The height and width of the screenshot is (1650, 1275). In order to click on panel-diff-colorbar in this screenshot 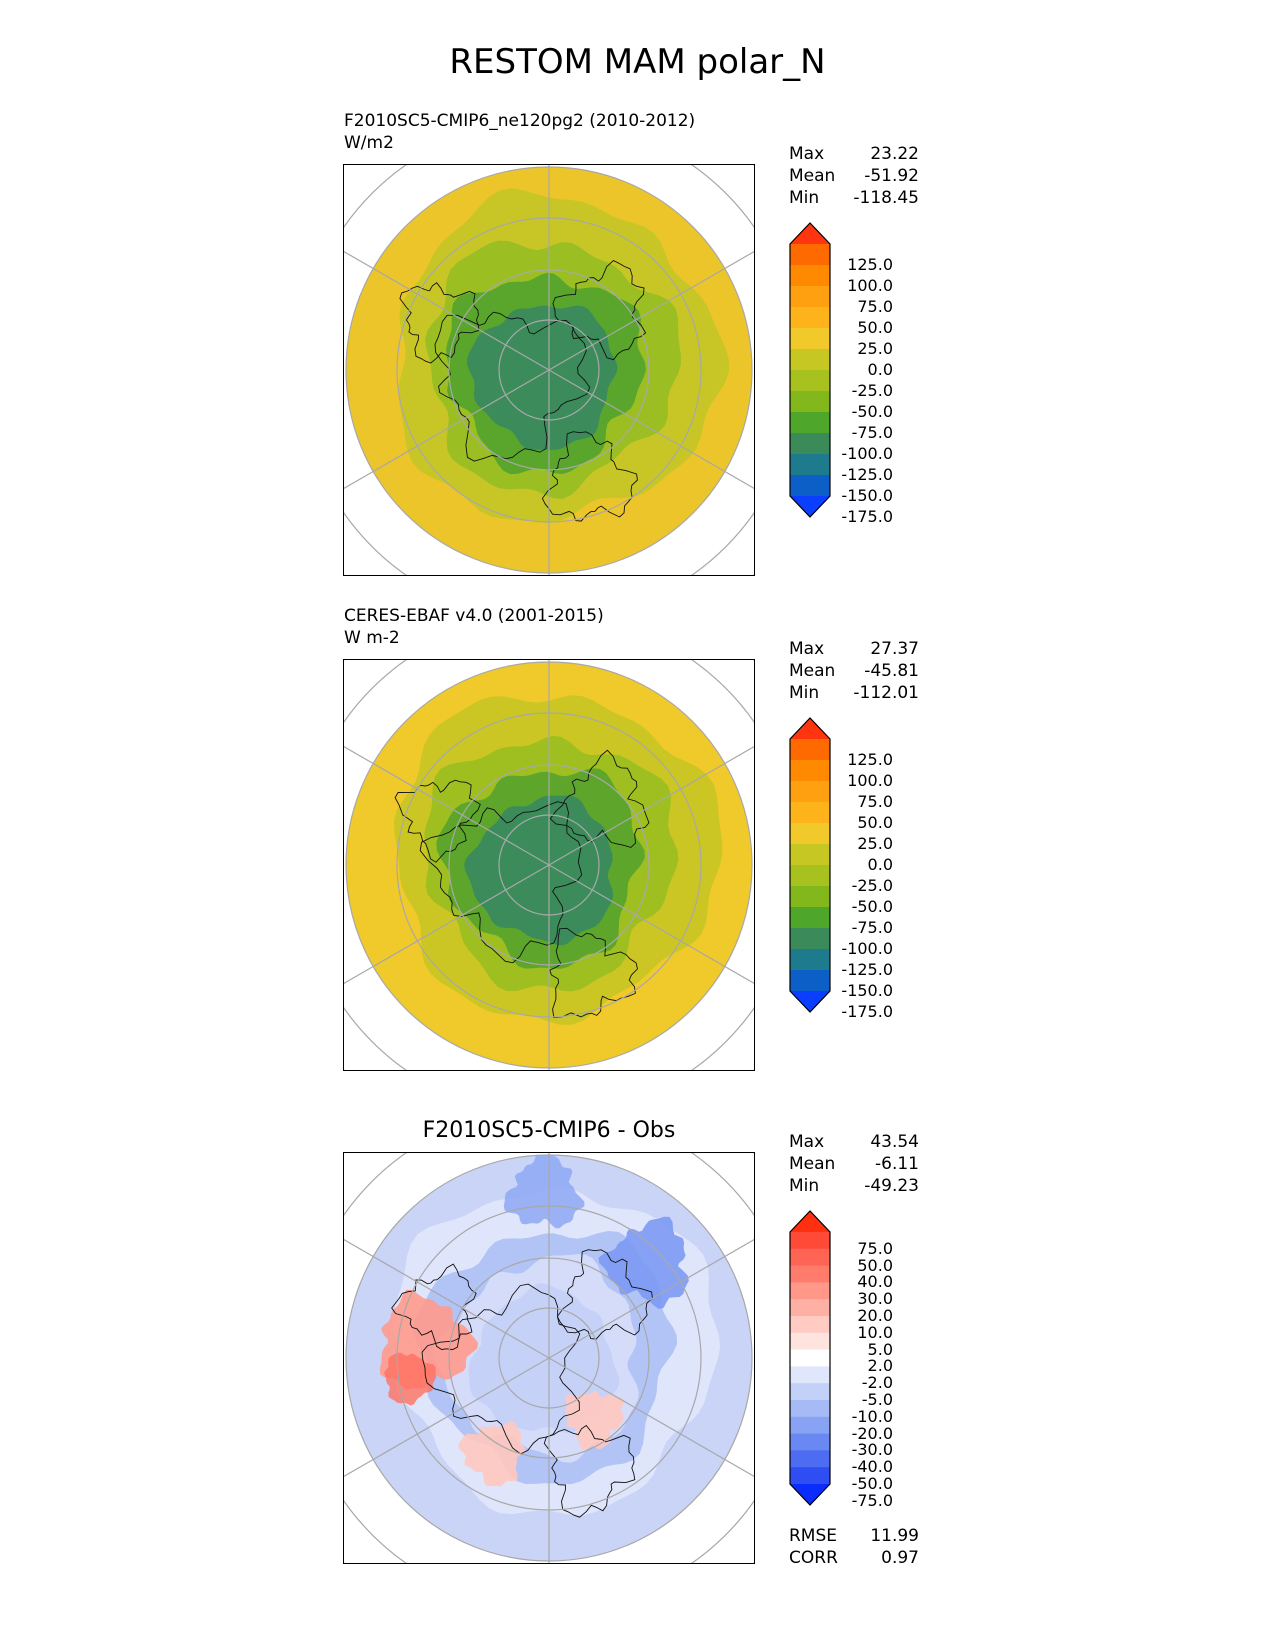, I will do `click(810, 1358)`.